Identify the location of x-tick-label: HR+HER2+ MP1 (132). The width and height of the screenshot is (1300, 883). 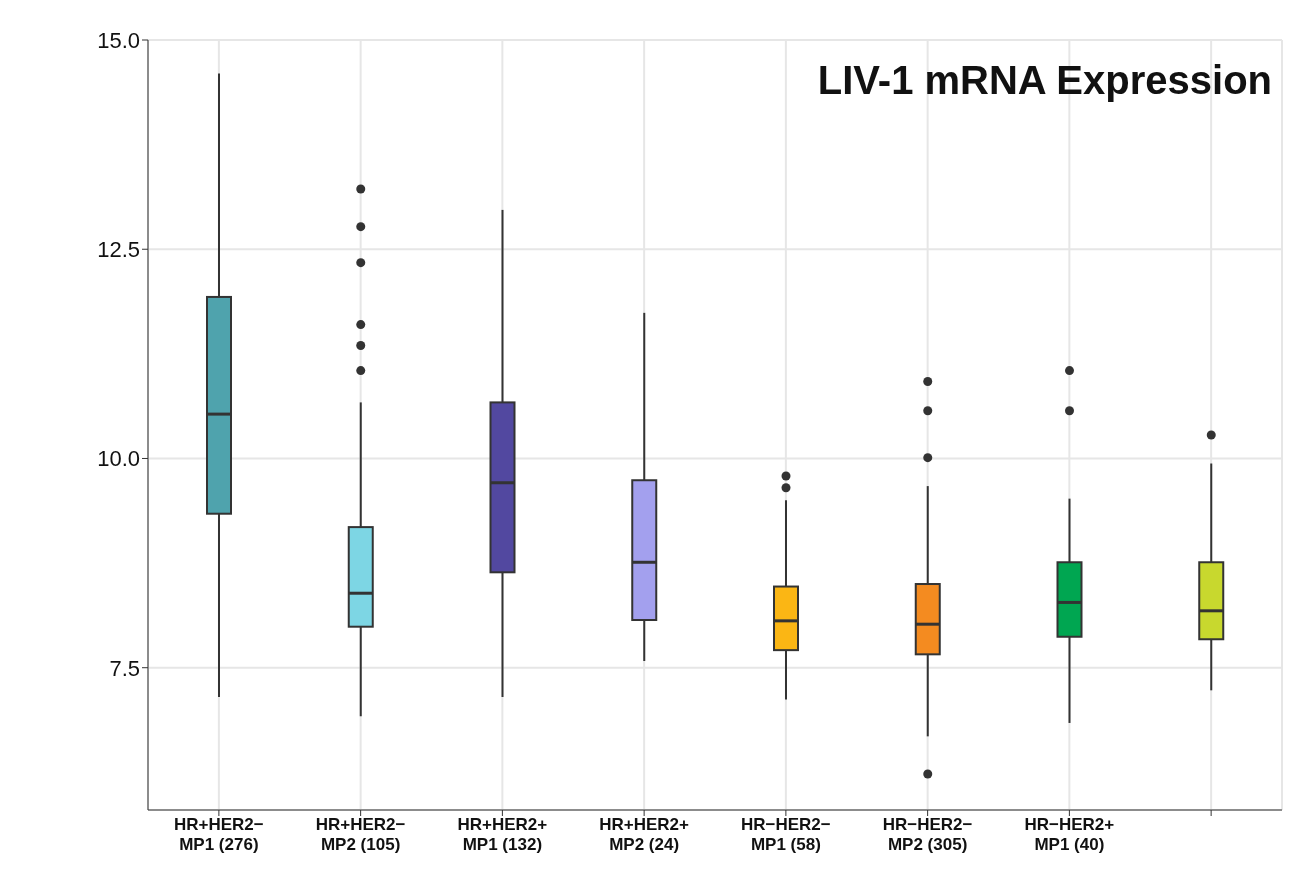
(502, 834).